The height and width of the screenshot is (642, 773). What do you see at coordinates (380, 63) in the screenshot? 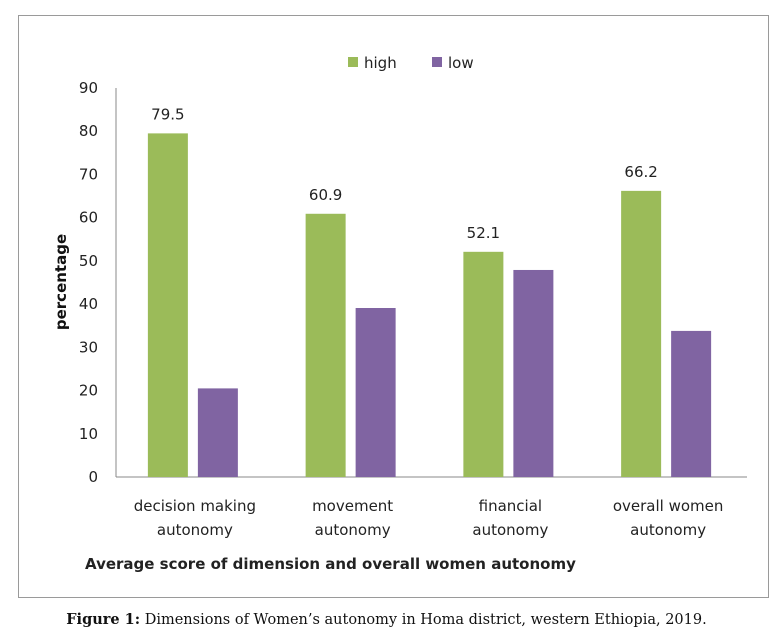
I see `legend-label-high: high` at bounding box center [380, 63].